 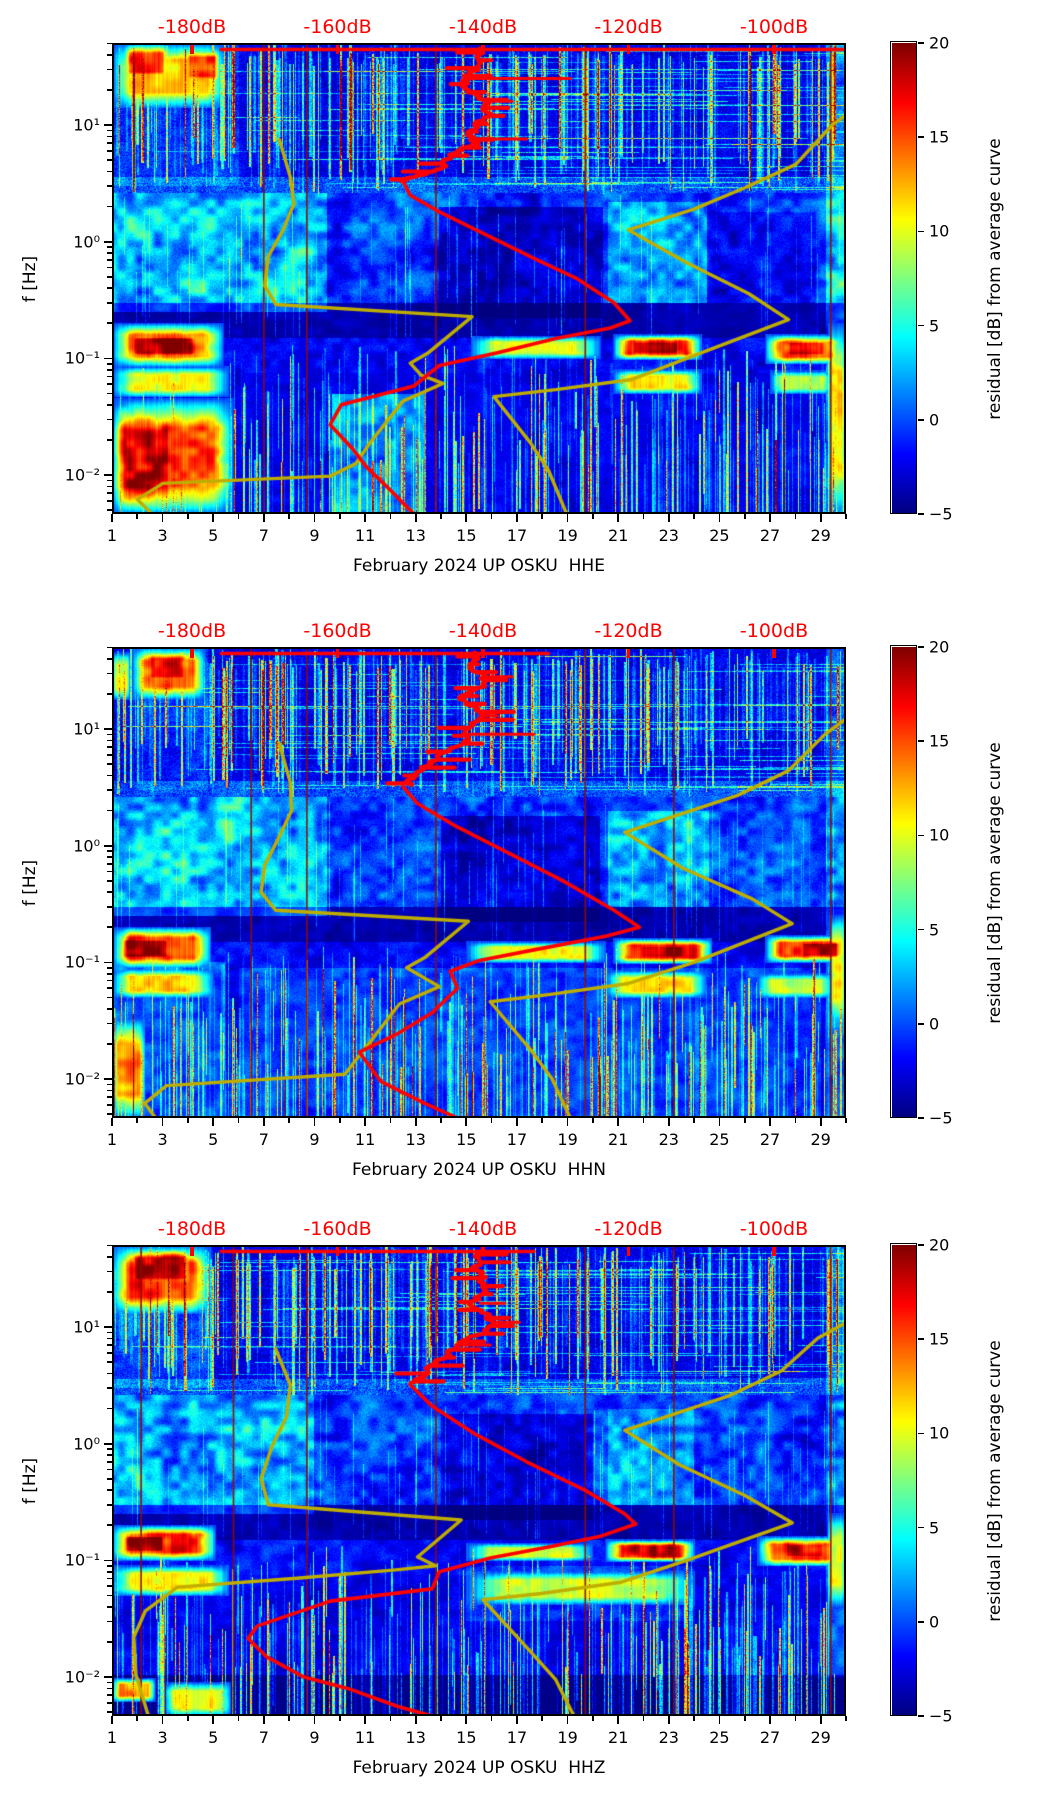 What do you see at coordinates (82, 962) in the screenshot?
I see `y-tick-label: 10⁻¹` at bounding box center [82, 962].